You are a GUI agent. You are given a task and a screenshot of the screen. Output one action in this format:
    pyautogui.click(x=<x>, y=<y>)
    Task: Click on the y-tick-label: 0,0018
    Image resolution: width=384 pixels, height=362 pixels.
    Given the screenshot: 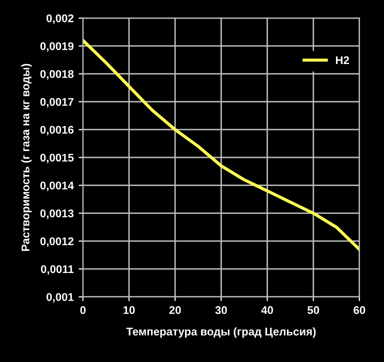 What is the action you would take?
    pyautogui.click(x=57, y=75)
    